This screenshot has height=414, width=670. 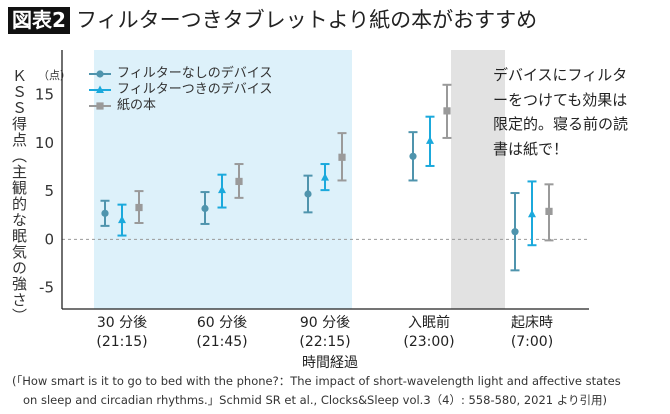 I want to click on x-tick-label: 60 分後 (21:45), so click(x=222, y=332).